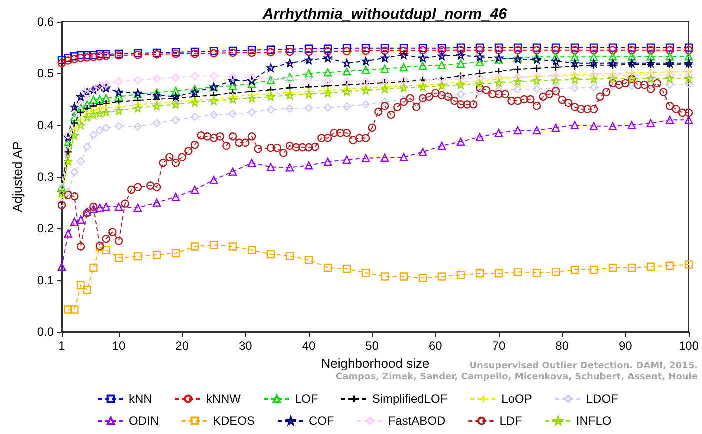 This screenshot has height=434, width=702. What do you see at coordinates (584, 367) in the screenshot?
I see `text: Unsupervised Outlier Detection. DAMI, 2015.` at bounding box center [584, 367].